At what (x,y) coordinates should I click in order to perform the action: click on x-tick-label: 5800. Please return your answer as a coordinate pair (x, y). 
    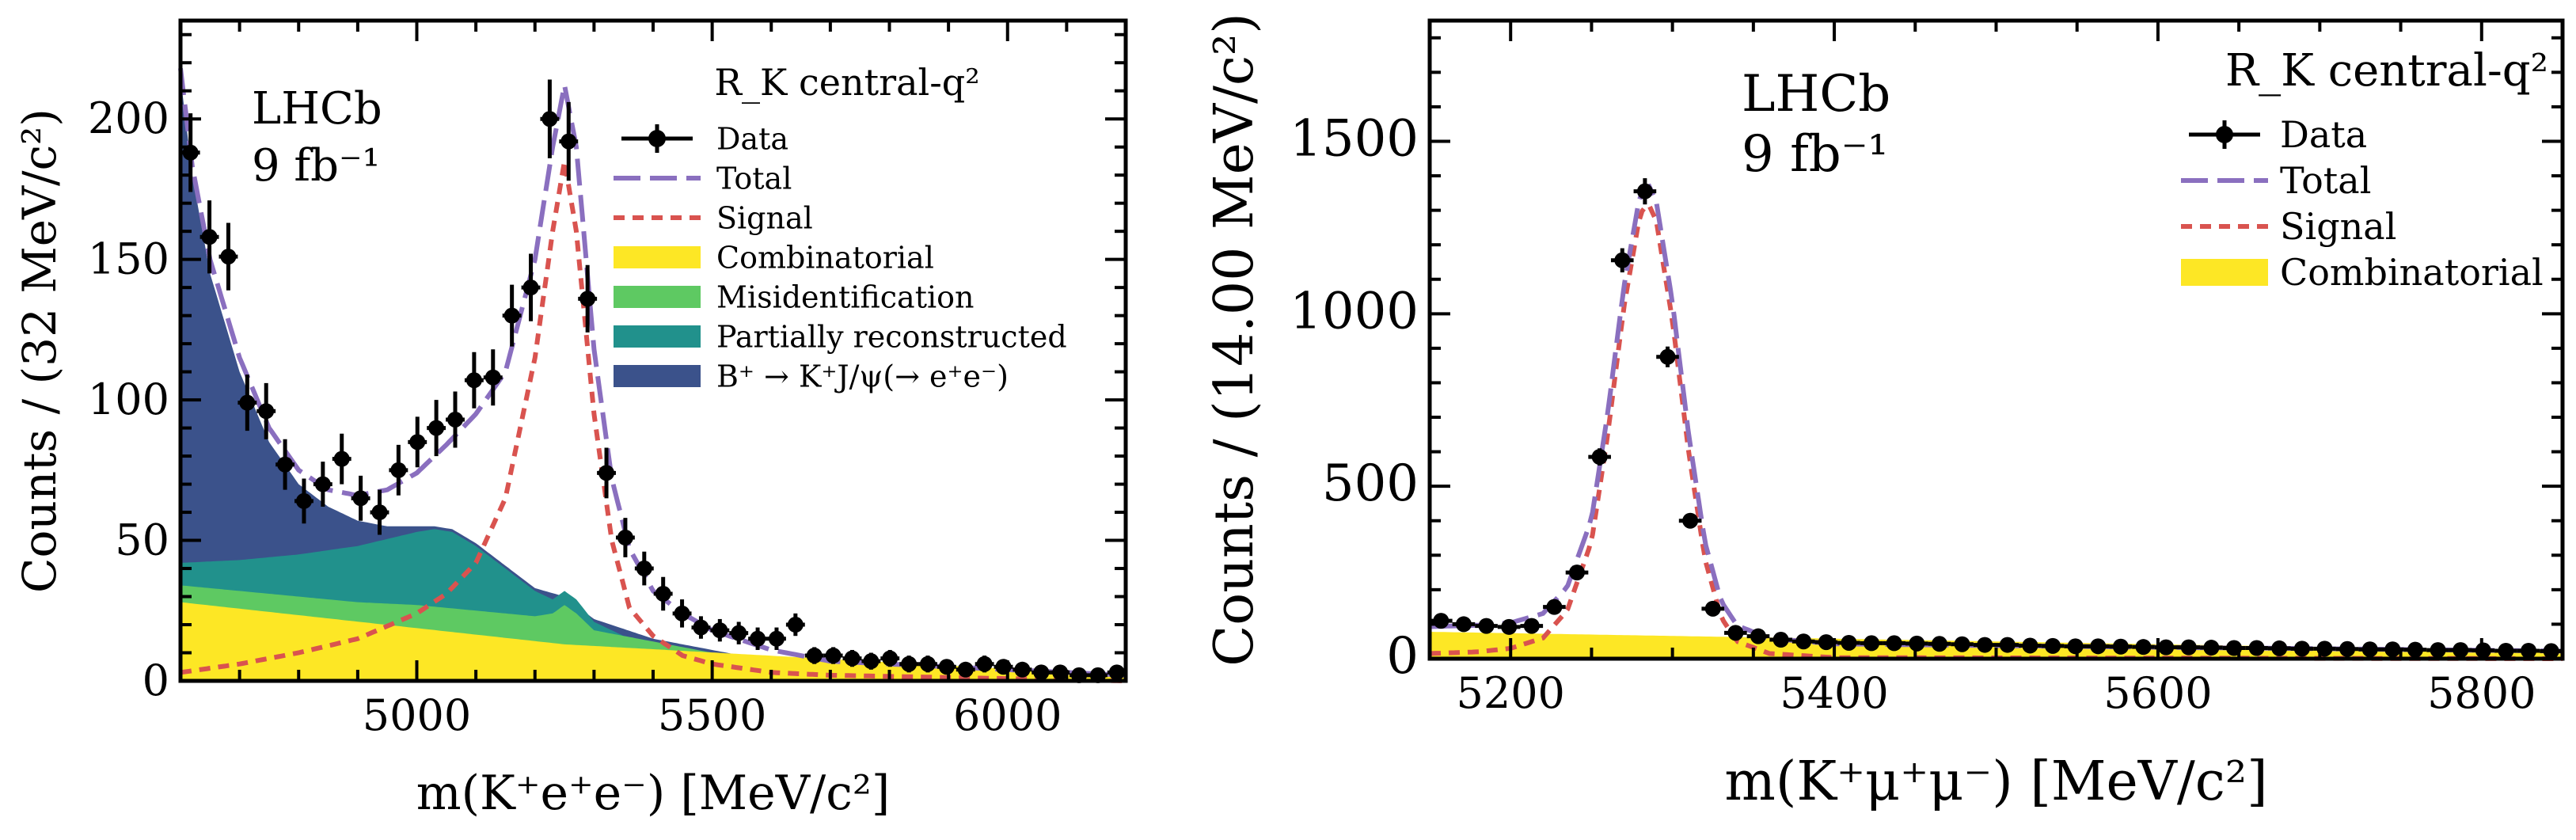
    Looking at the image, I should click on (2482, 693).